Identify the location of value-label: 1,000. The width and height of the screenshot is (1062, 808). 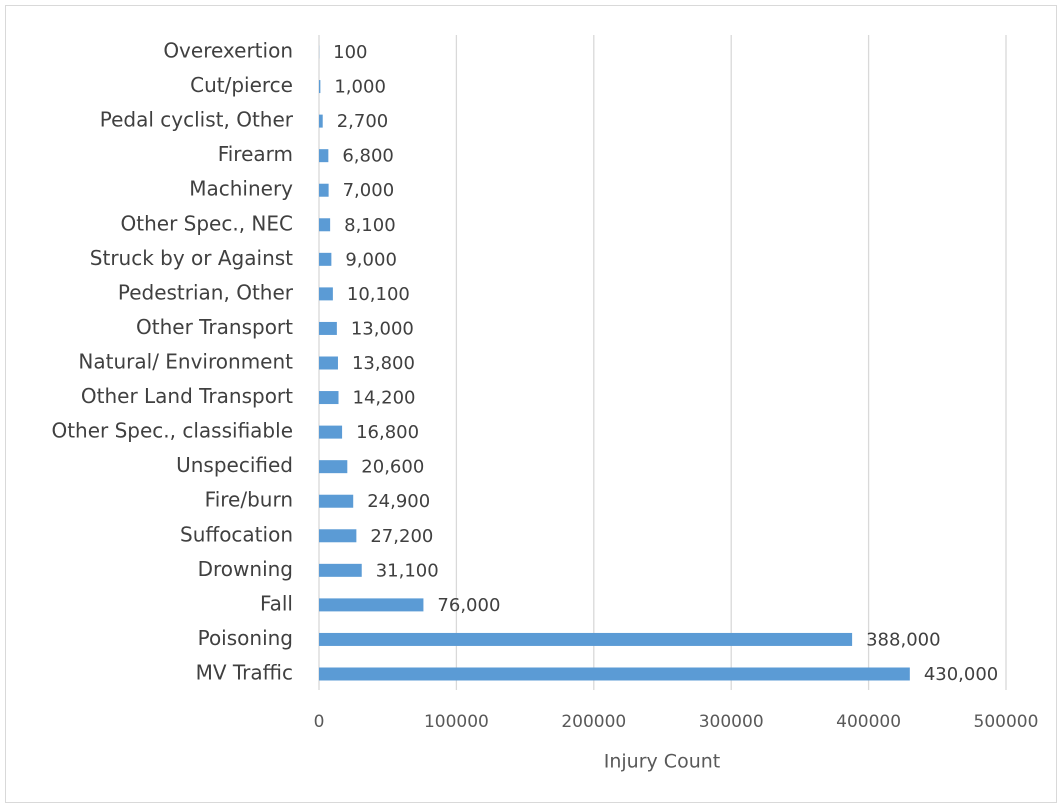
(360, 87).